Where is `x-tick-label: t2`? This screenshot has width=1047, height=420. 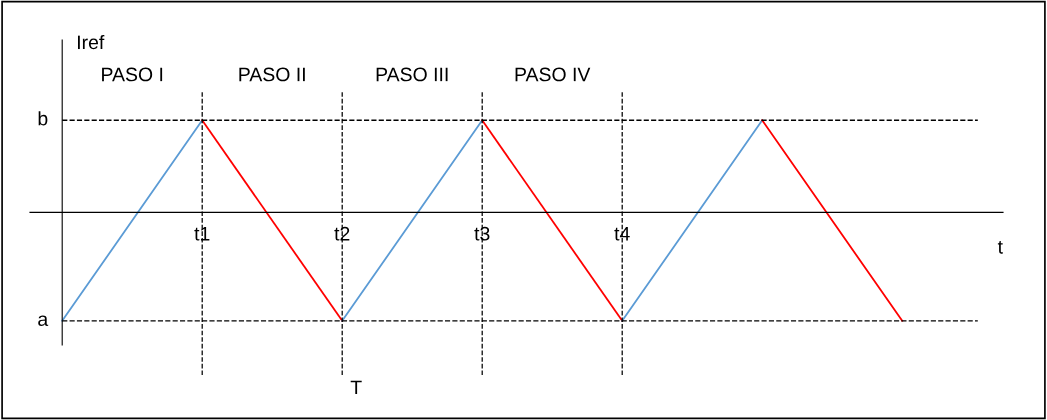 x-tick-label: t2 is located at coordinates (342, 233).